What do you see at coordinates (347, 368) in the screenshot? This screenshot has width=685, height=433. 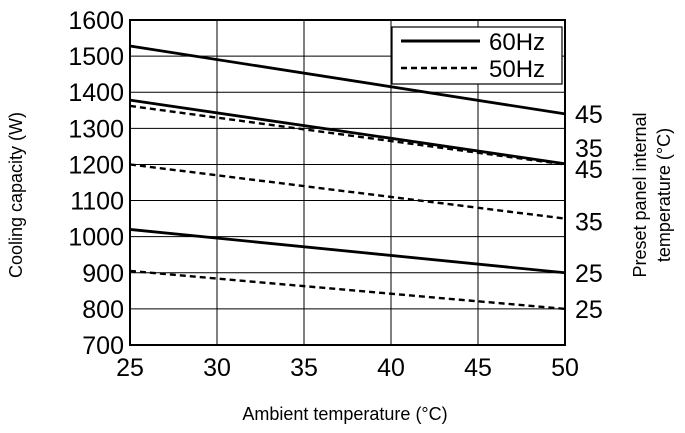 I see `x-tick-labels: 25 30 35 40 45 50` at bounding box center [347, 368].